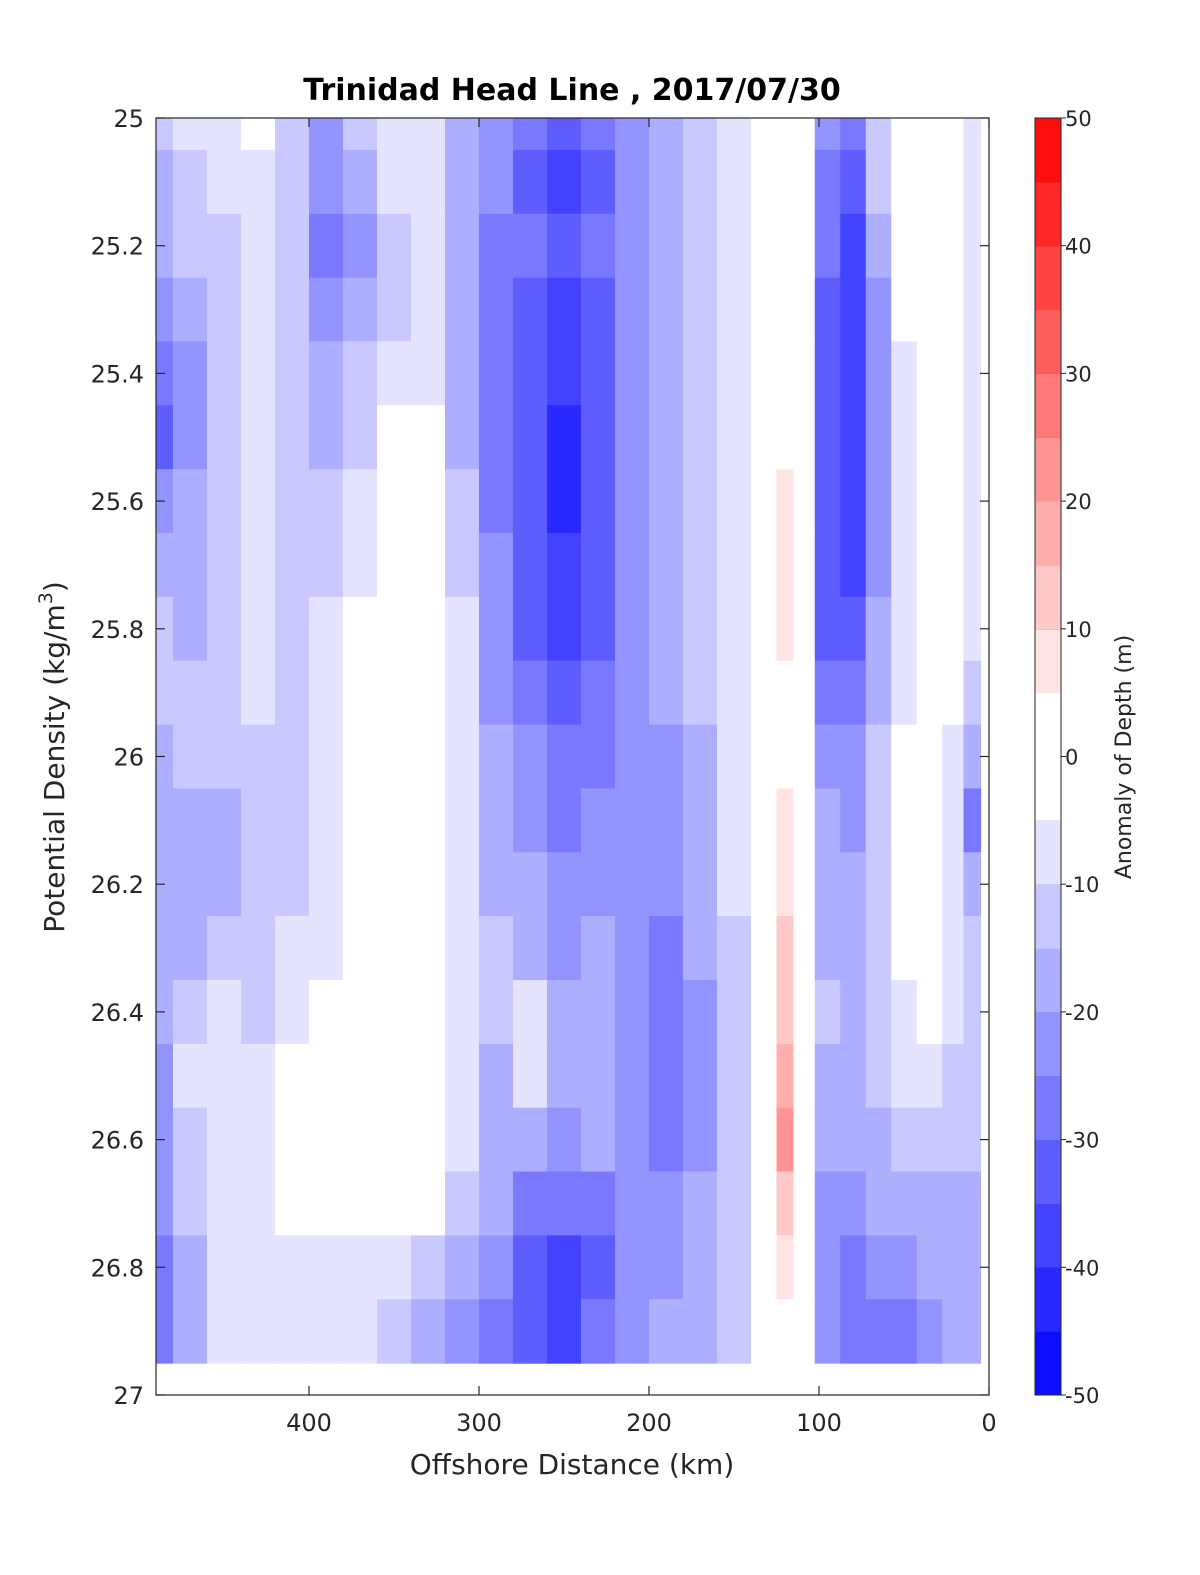 This screenshot has height=1575, width=1200. Describe the element at coordinates (1080, 757) in the screenshot. I see `colorbar-ticks: 50 40 30 20 10 0 -10 -20 -30 -40 -50` at that location.